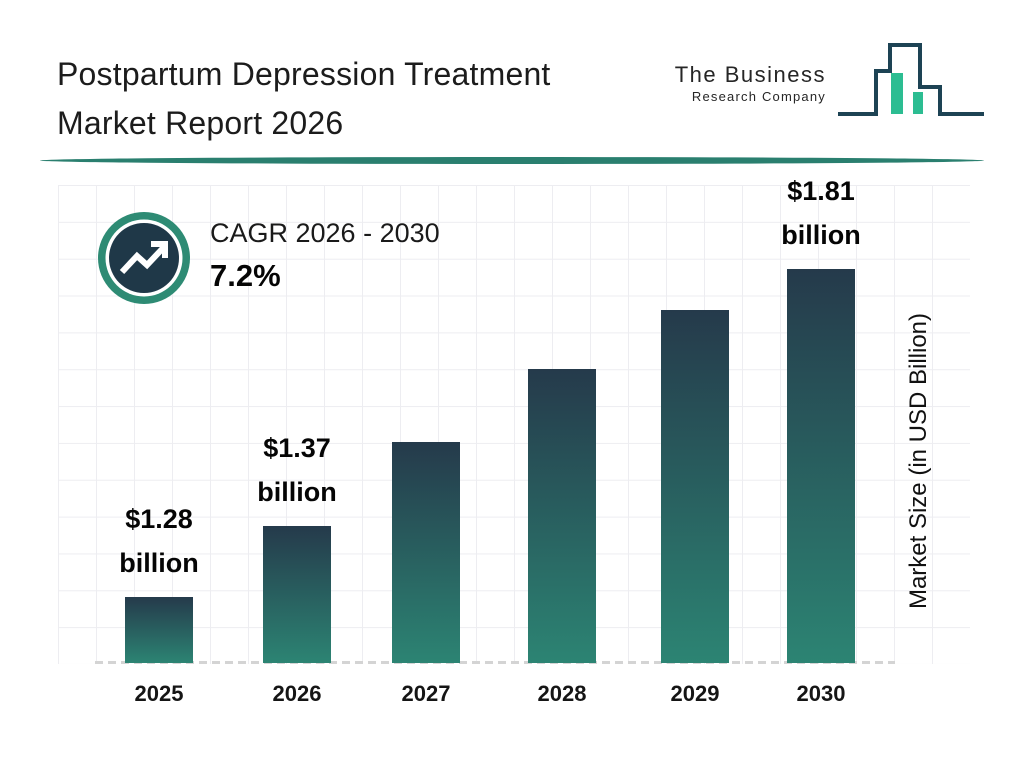 The width and height of the screenshot is (1024, 768). I want to click on title-divider, so click(512, 160).